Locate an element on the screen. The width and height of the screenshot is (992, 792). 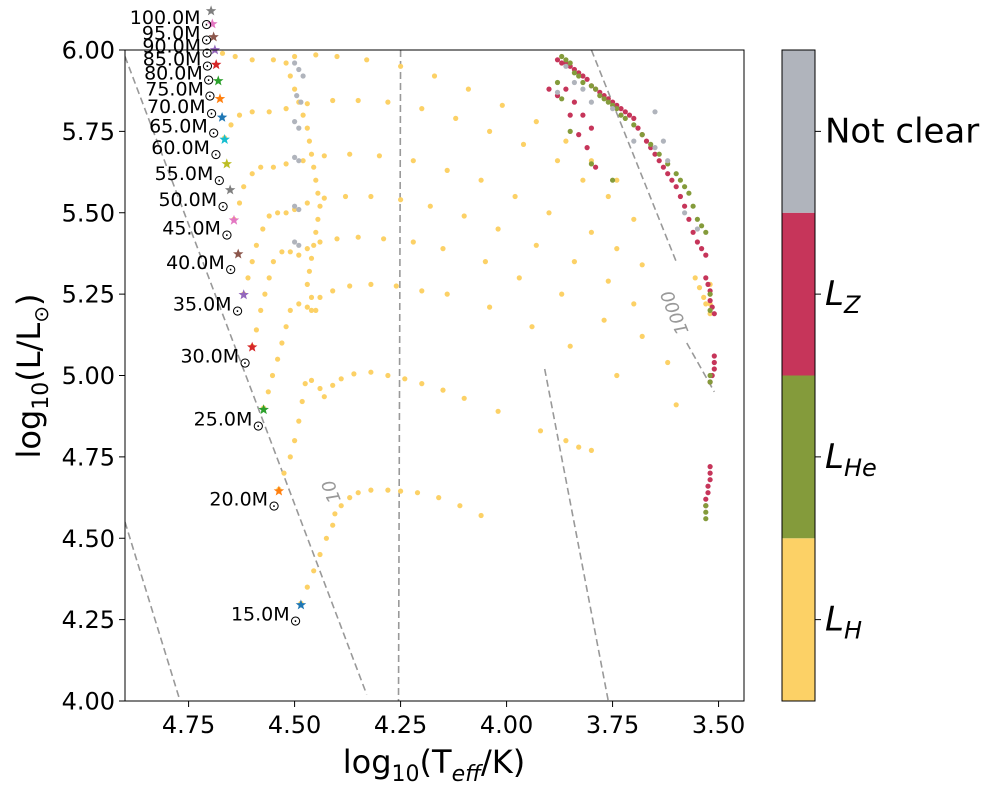
mass-label: 45.0M⊙ is located at coordinates (197, 231).